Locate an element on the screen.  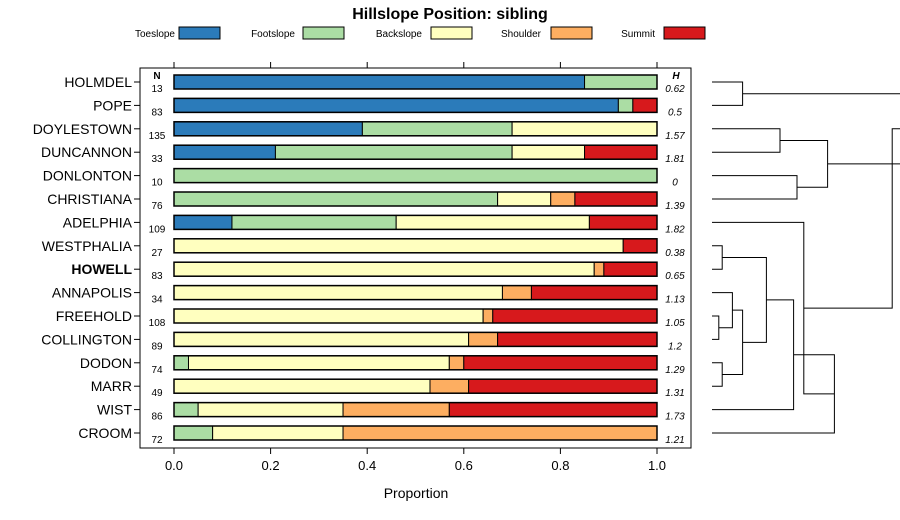
bar-outline-croom is located at coordinates (415, 433).